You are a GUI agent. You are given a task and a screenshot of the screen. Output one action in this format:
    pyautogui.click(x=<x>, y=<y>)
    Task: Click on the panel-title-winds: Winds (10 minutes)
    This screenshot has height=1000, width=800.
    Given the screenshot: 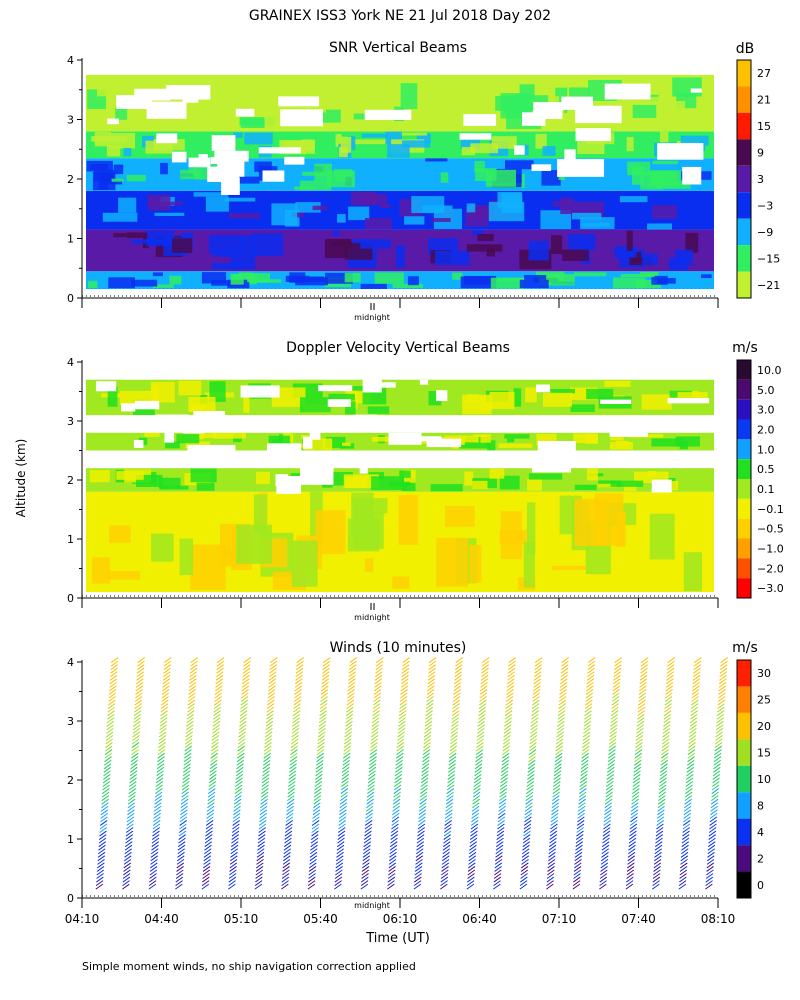 What is the action you would take?
    pyautogui.click(x=398, y=648)
    